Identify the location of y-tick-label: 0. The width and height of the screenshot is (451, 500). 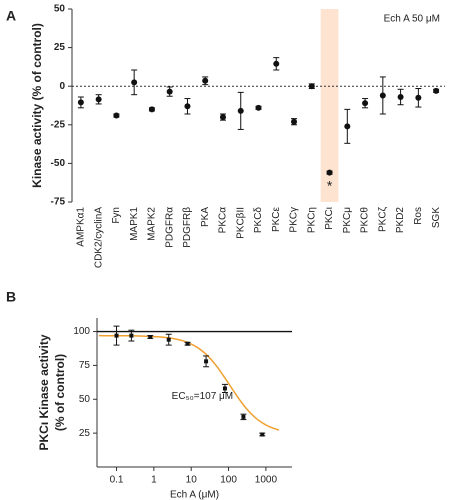
(62, 86).